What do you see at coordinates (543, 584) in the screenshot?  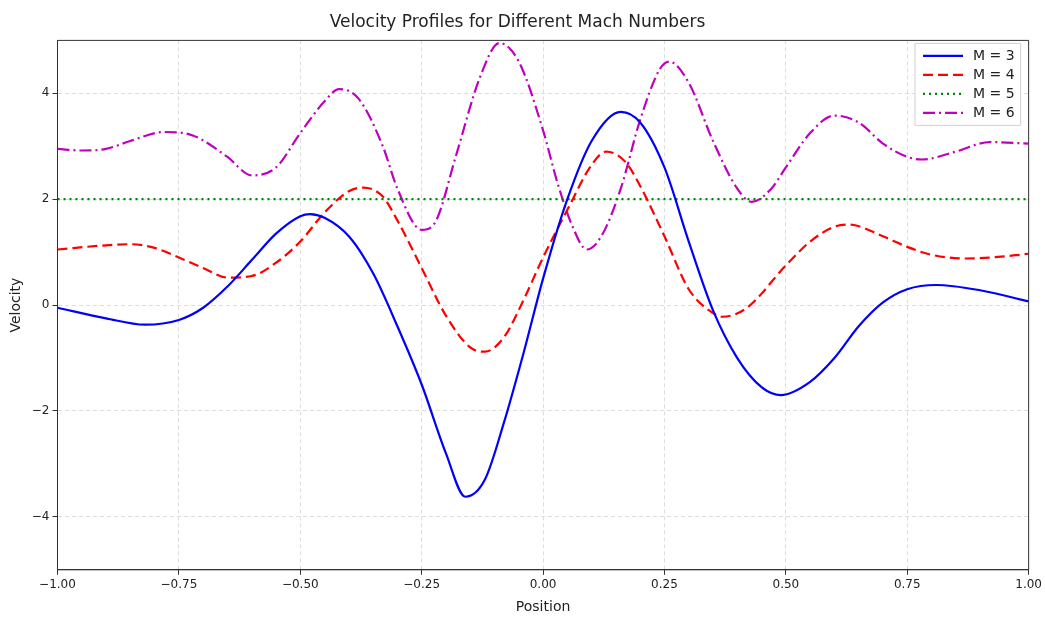 I see `x-tick-label: 0.00` at bounding box center [543, 584].